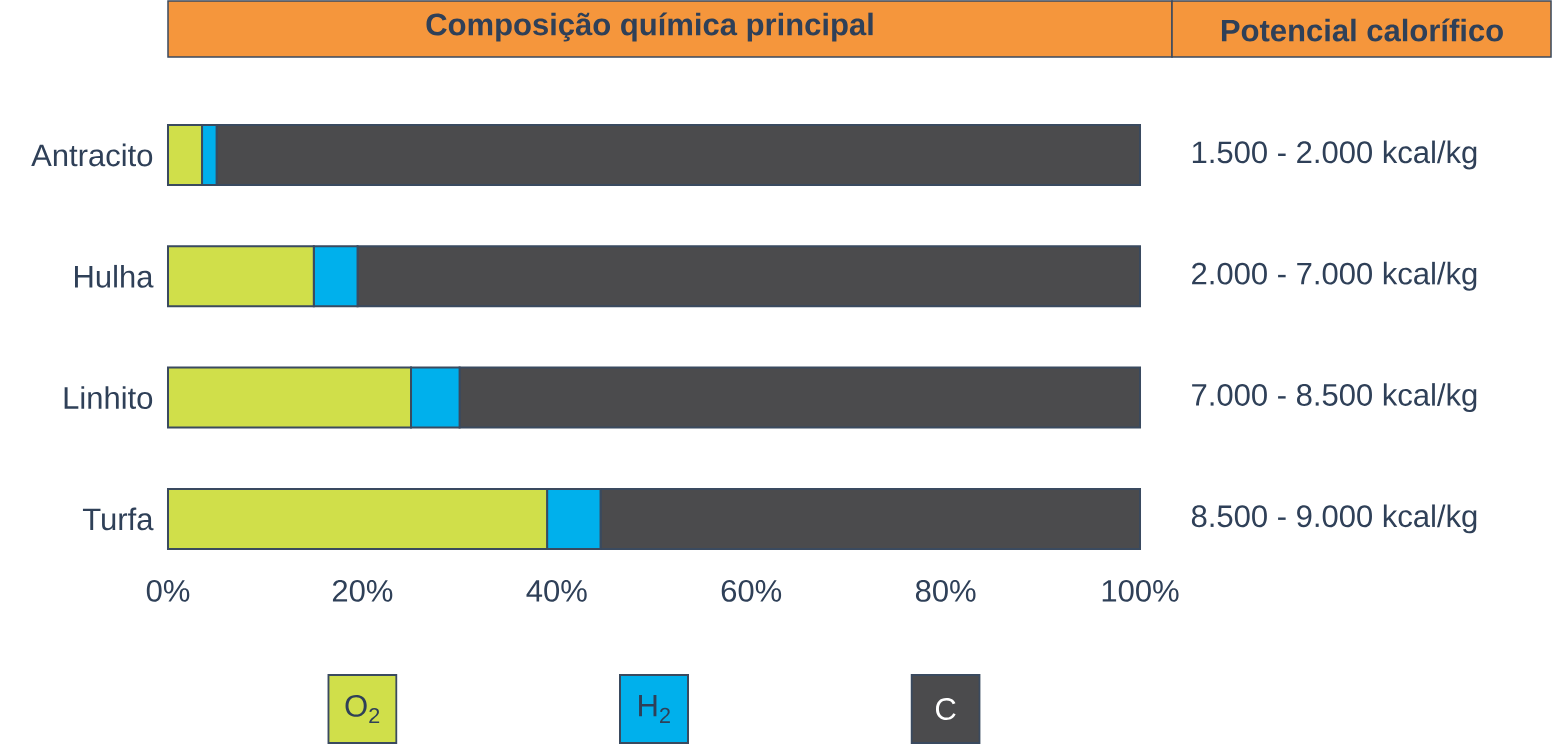 The width and height of the screenshot is (1552, 744). Describe the element at coordinates (362, 709) in the screenshot. I see `text: O$_{2}$` at that location.